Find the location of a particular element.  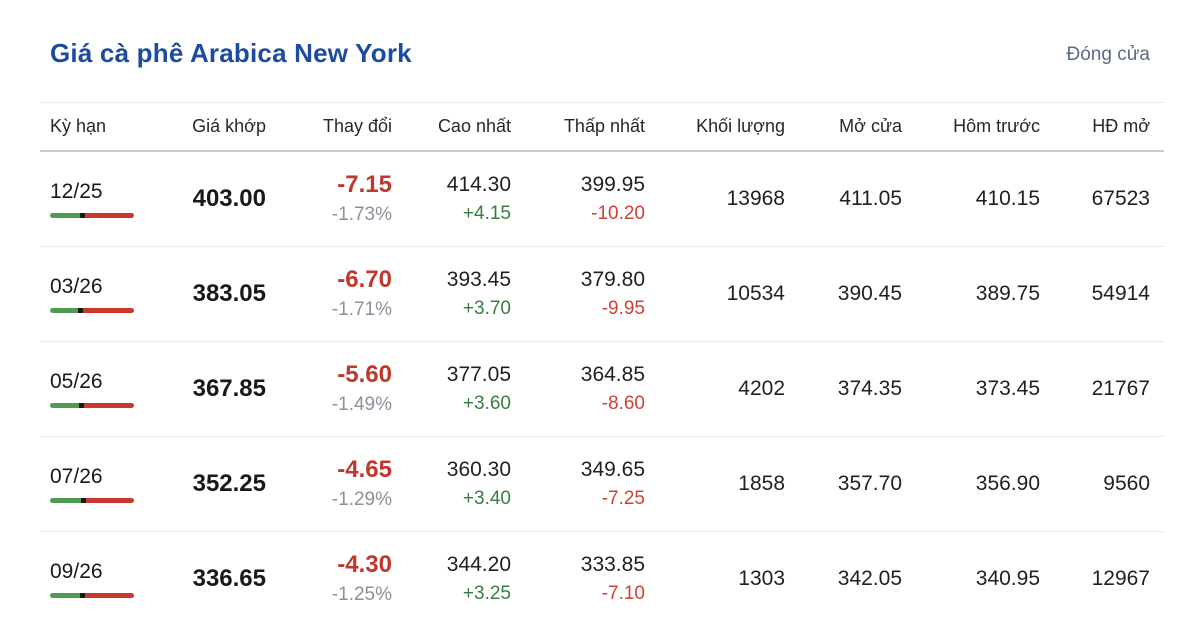

page-header: Giá cà phê Arabica New York Đóng cửa is located at coordinates (600, 53).